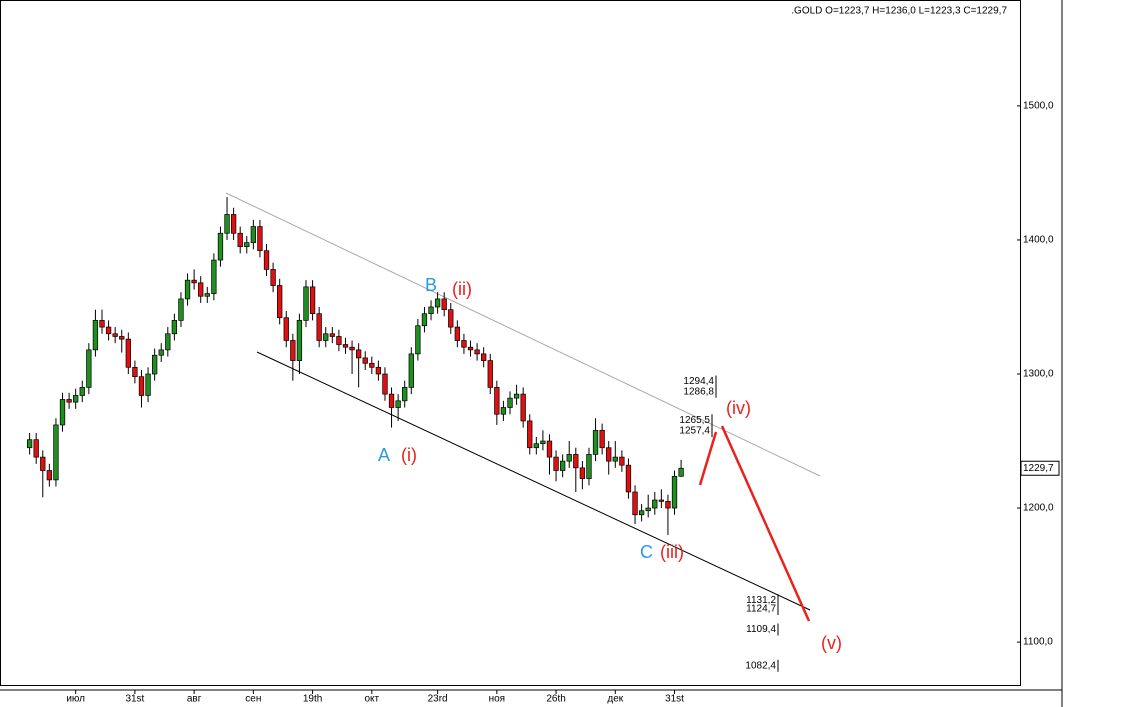  Describe the element at coordinates (738, 408) in the screenshot. I see `wave-label: (iv)` at that location.